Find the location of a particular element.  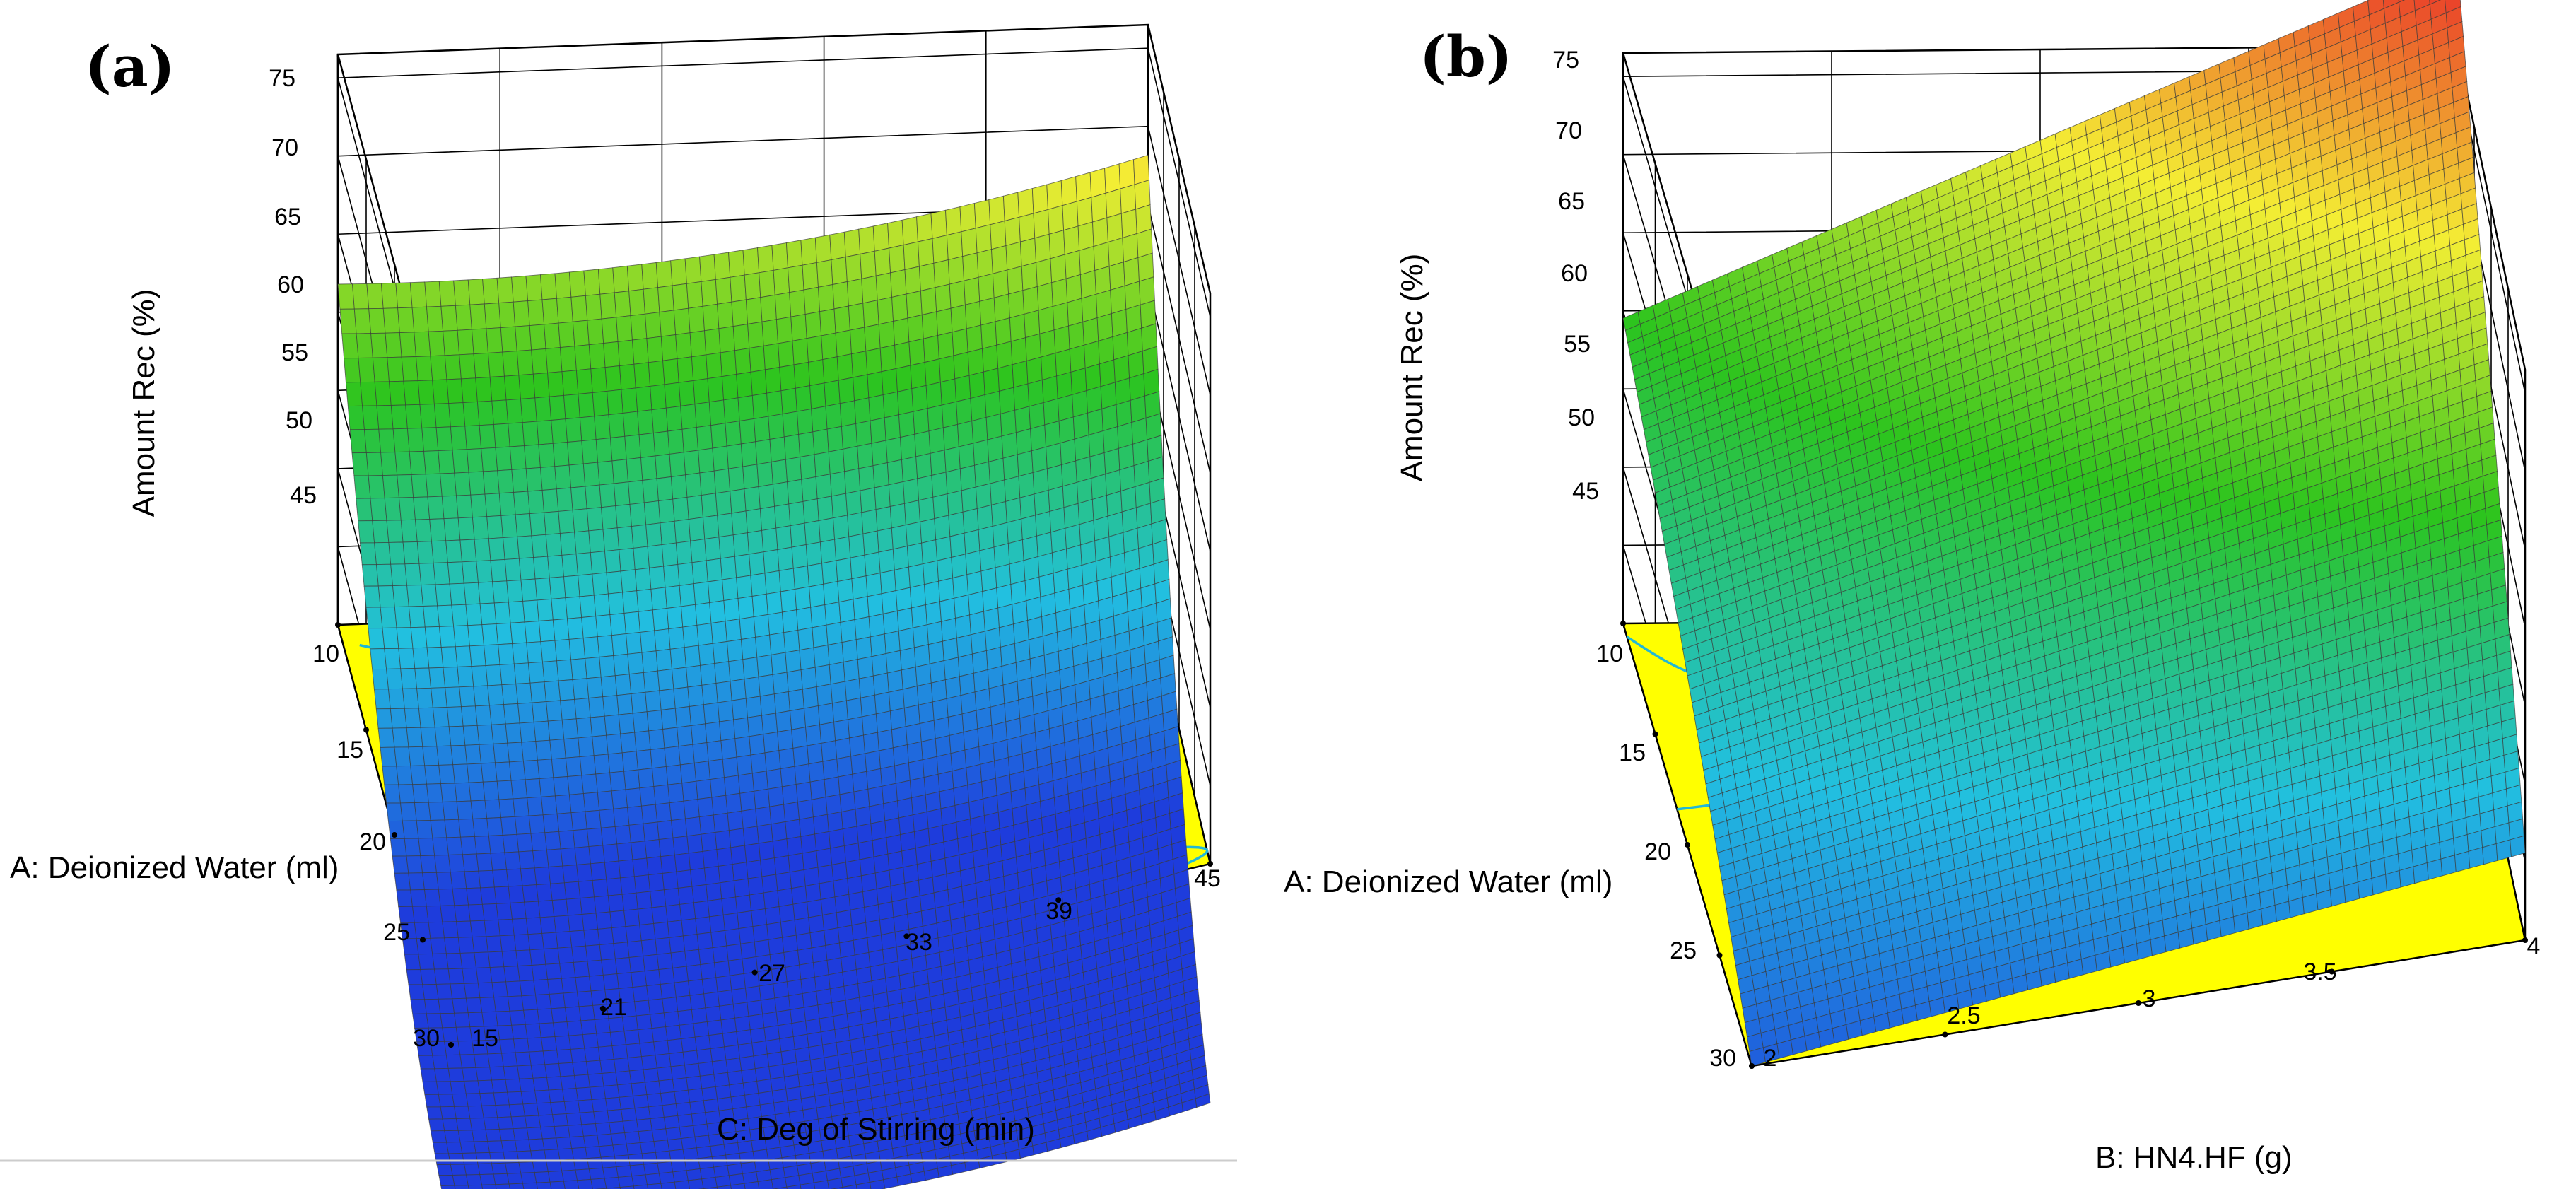

y-tick-a-21: 21 is located at coordinates (614, 1007).